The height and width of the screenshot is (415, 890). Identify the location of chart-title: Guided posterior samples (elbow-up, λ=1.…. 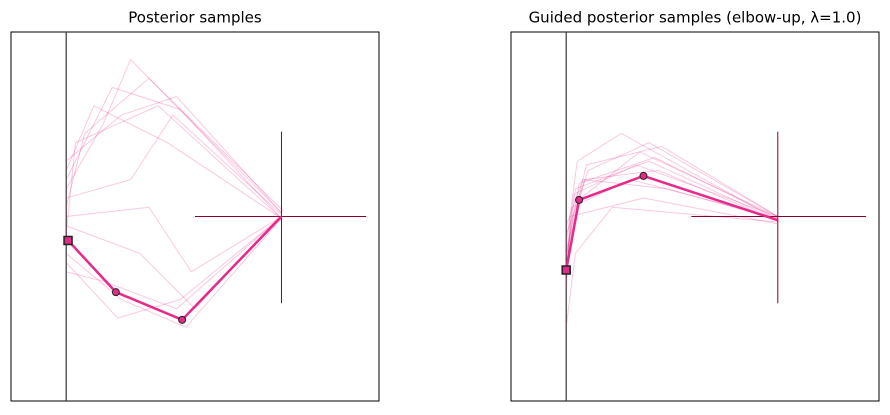
(695, 18).